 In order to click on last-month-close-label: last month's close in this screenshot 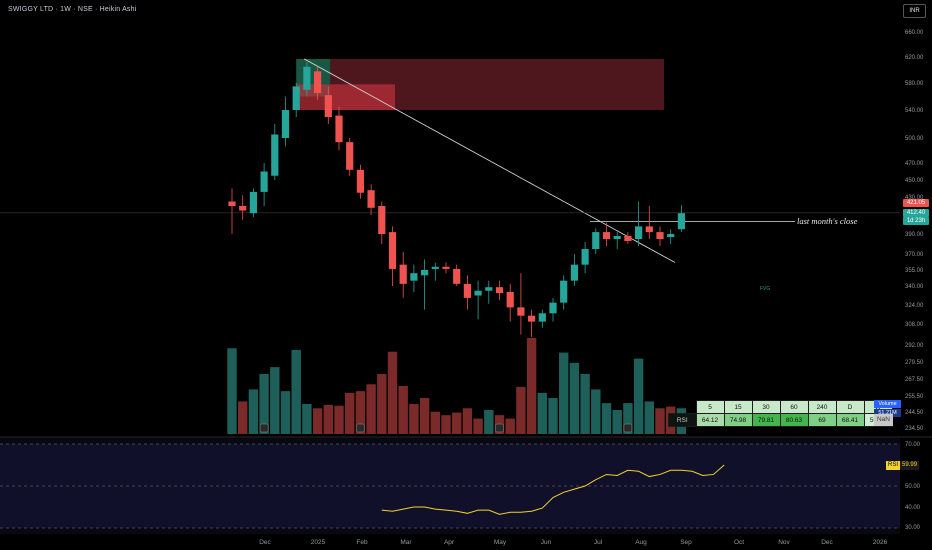, I will do `click(827, 221)`.